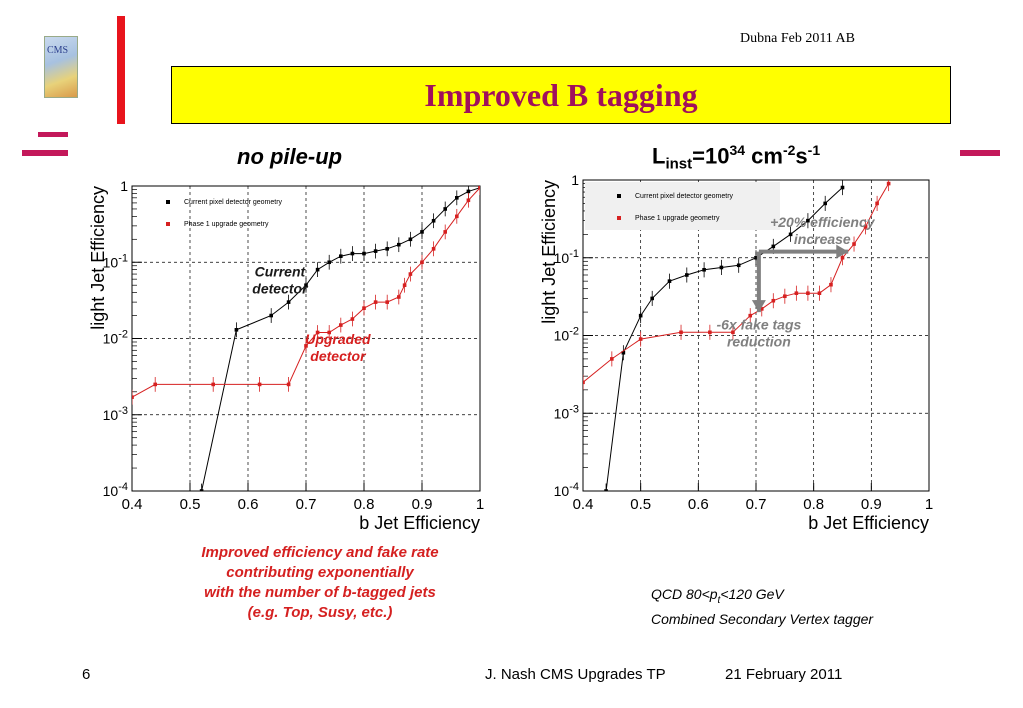 The image size is (1023, 708). What do you see at coordinates (566, 412) in the screenshot?
I see `y-tick-label: 10⁻³` at bounding box center [566, 412].